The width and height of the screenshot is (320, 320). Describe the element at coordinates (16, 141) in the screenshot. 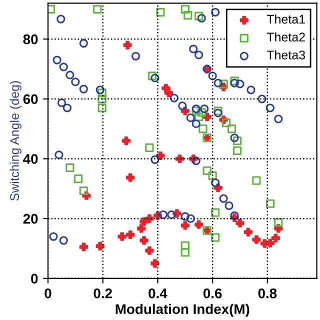

I see `y-axis-title: Switching Angle (deg)` at that location.